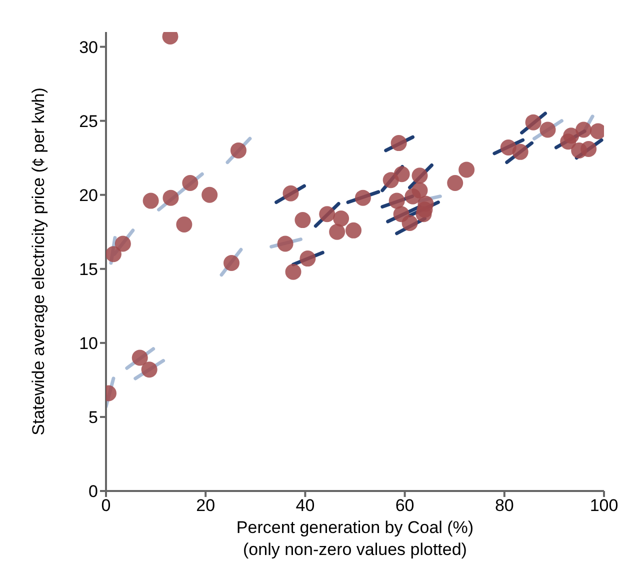  What do you see at coordinates (93, 418) in the screenshot?
I see `y-tick-label: 5` at bounding box center [93, 418].